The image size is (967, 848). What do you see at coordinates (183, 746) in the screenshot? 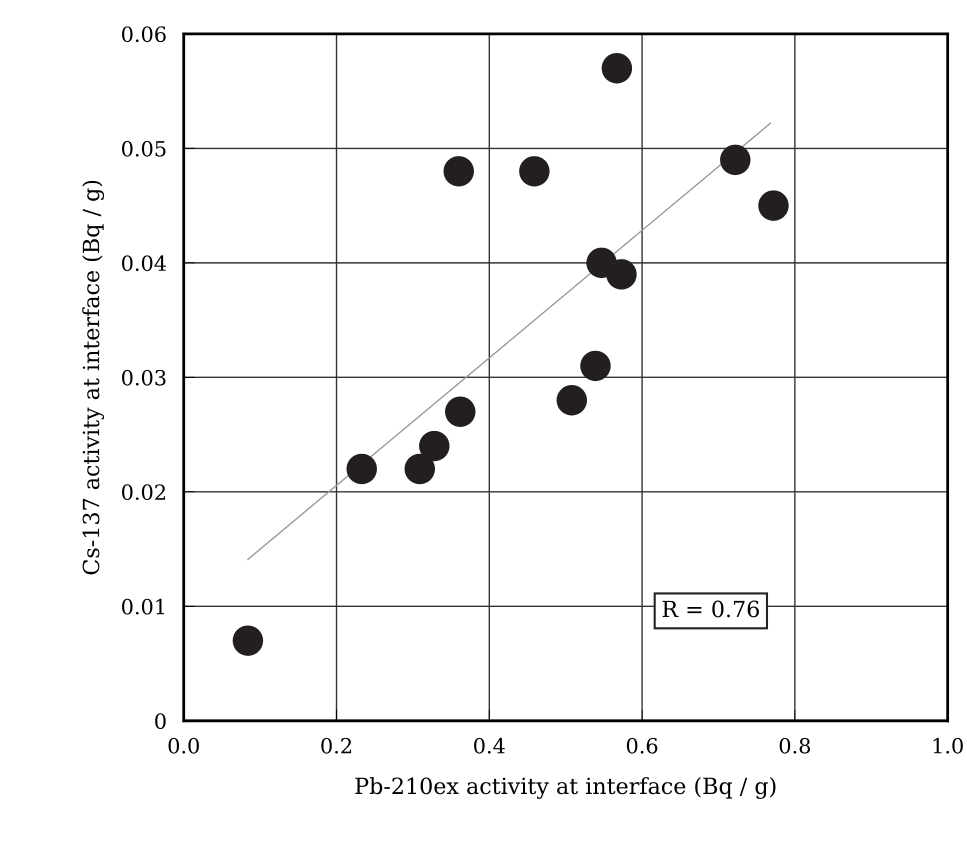
I see `x-tick-label: 0.0` at bounding box center [183, 746].